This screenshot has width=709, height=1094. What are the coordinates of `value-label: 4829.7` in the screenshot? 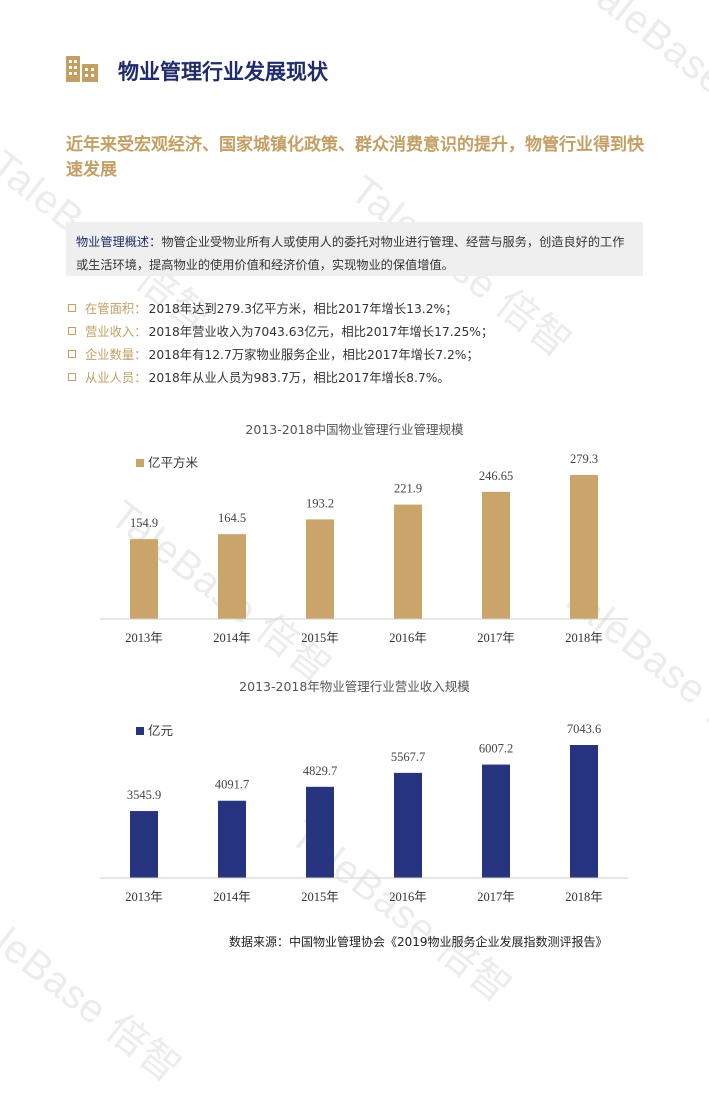 It's located at (320, 771).